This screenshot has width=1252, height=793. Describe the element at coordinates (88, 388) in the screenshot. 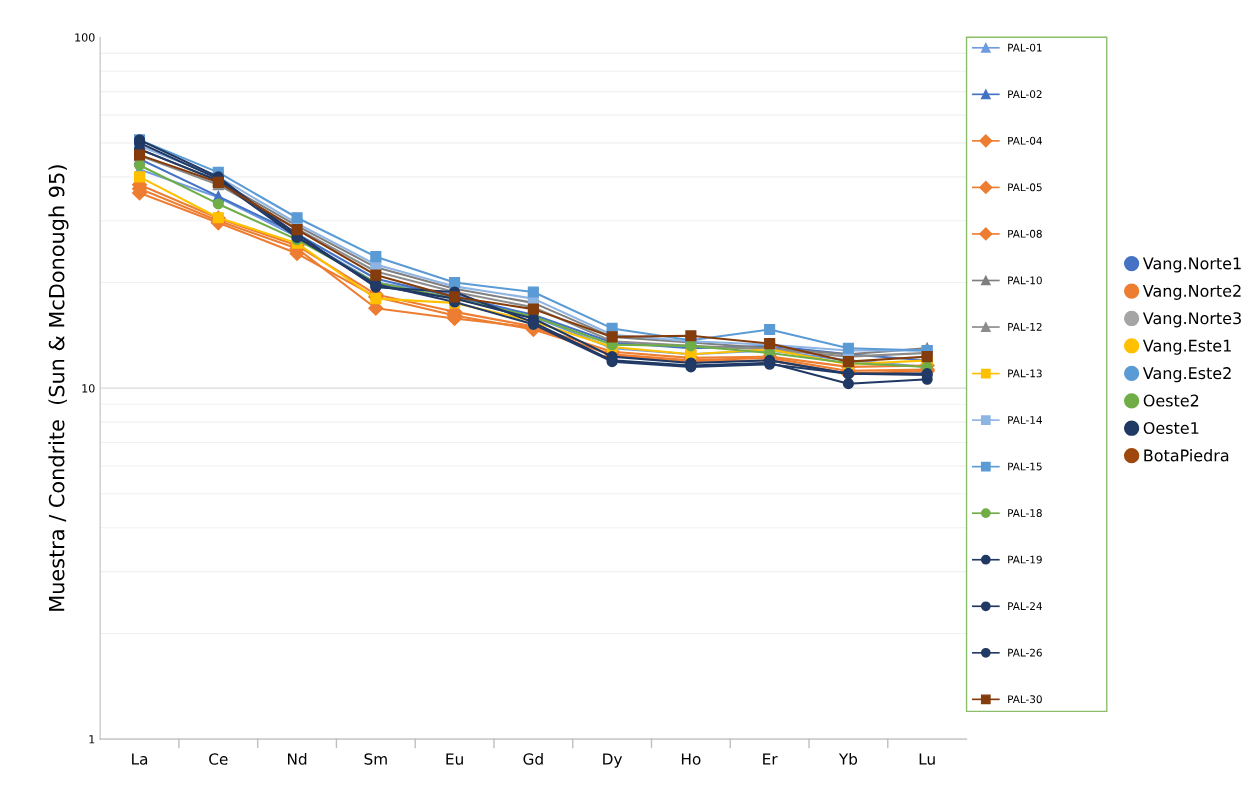

I see `y-tick-label: 10` at that location.